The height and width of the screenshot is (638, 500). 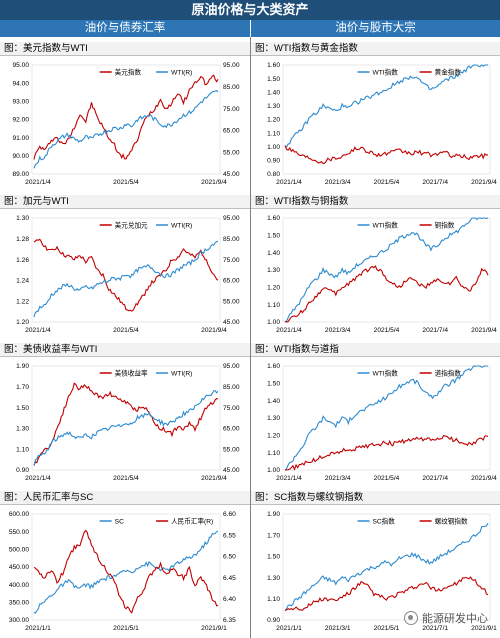 What do you see at coordinates (435, 628) in the screenshot?
I see `x-tick-label: 2021/7/1` at bounding box center [435, 628].